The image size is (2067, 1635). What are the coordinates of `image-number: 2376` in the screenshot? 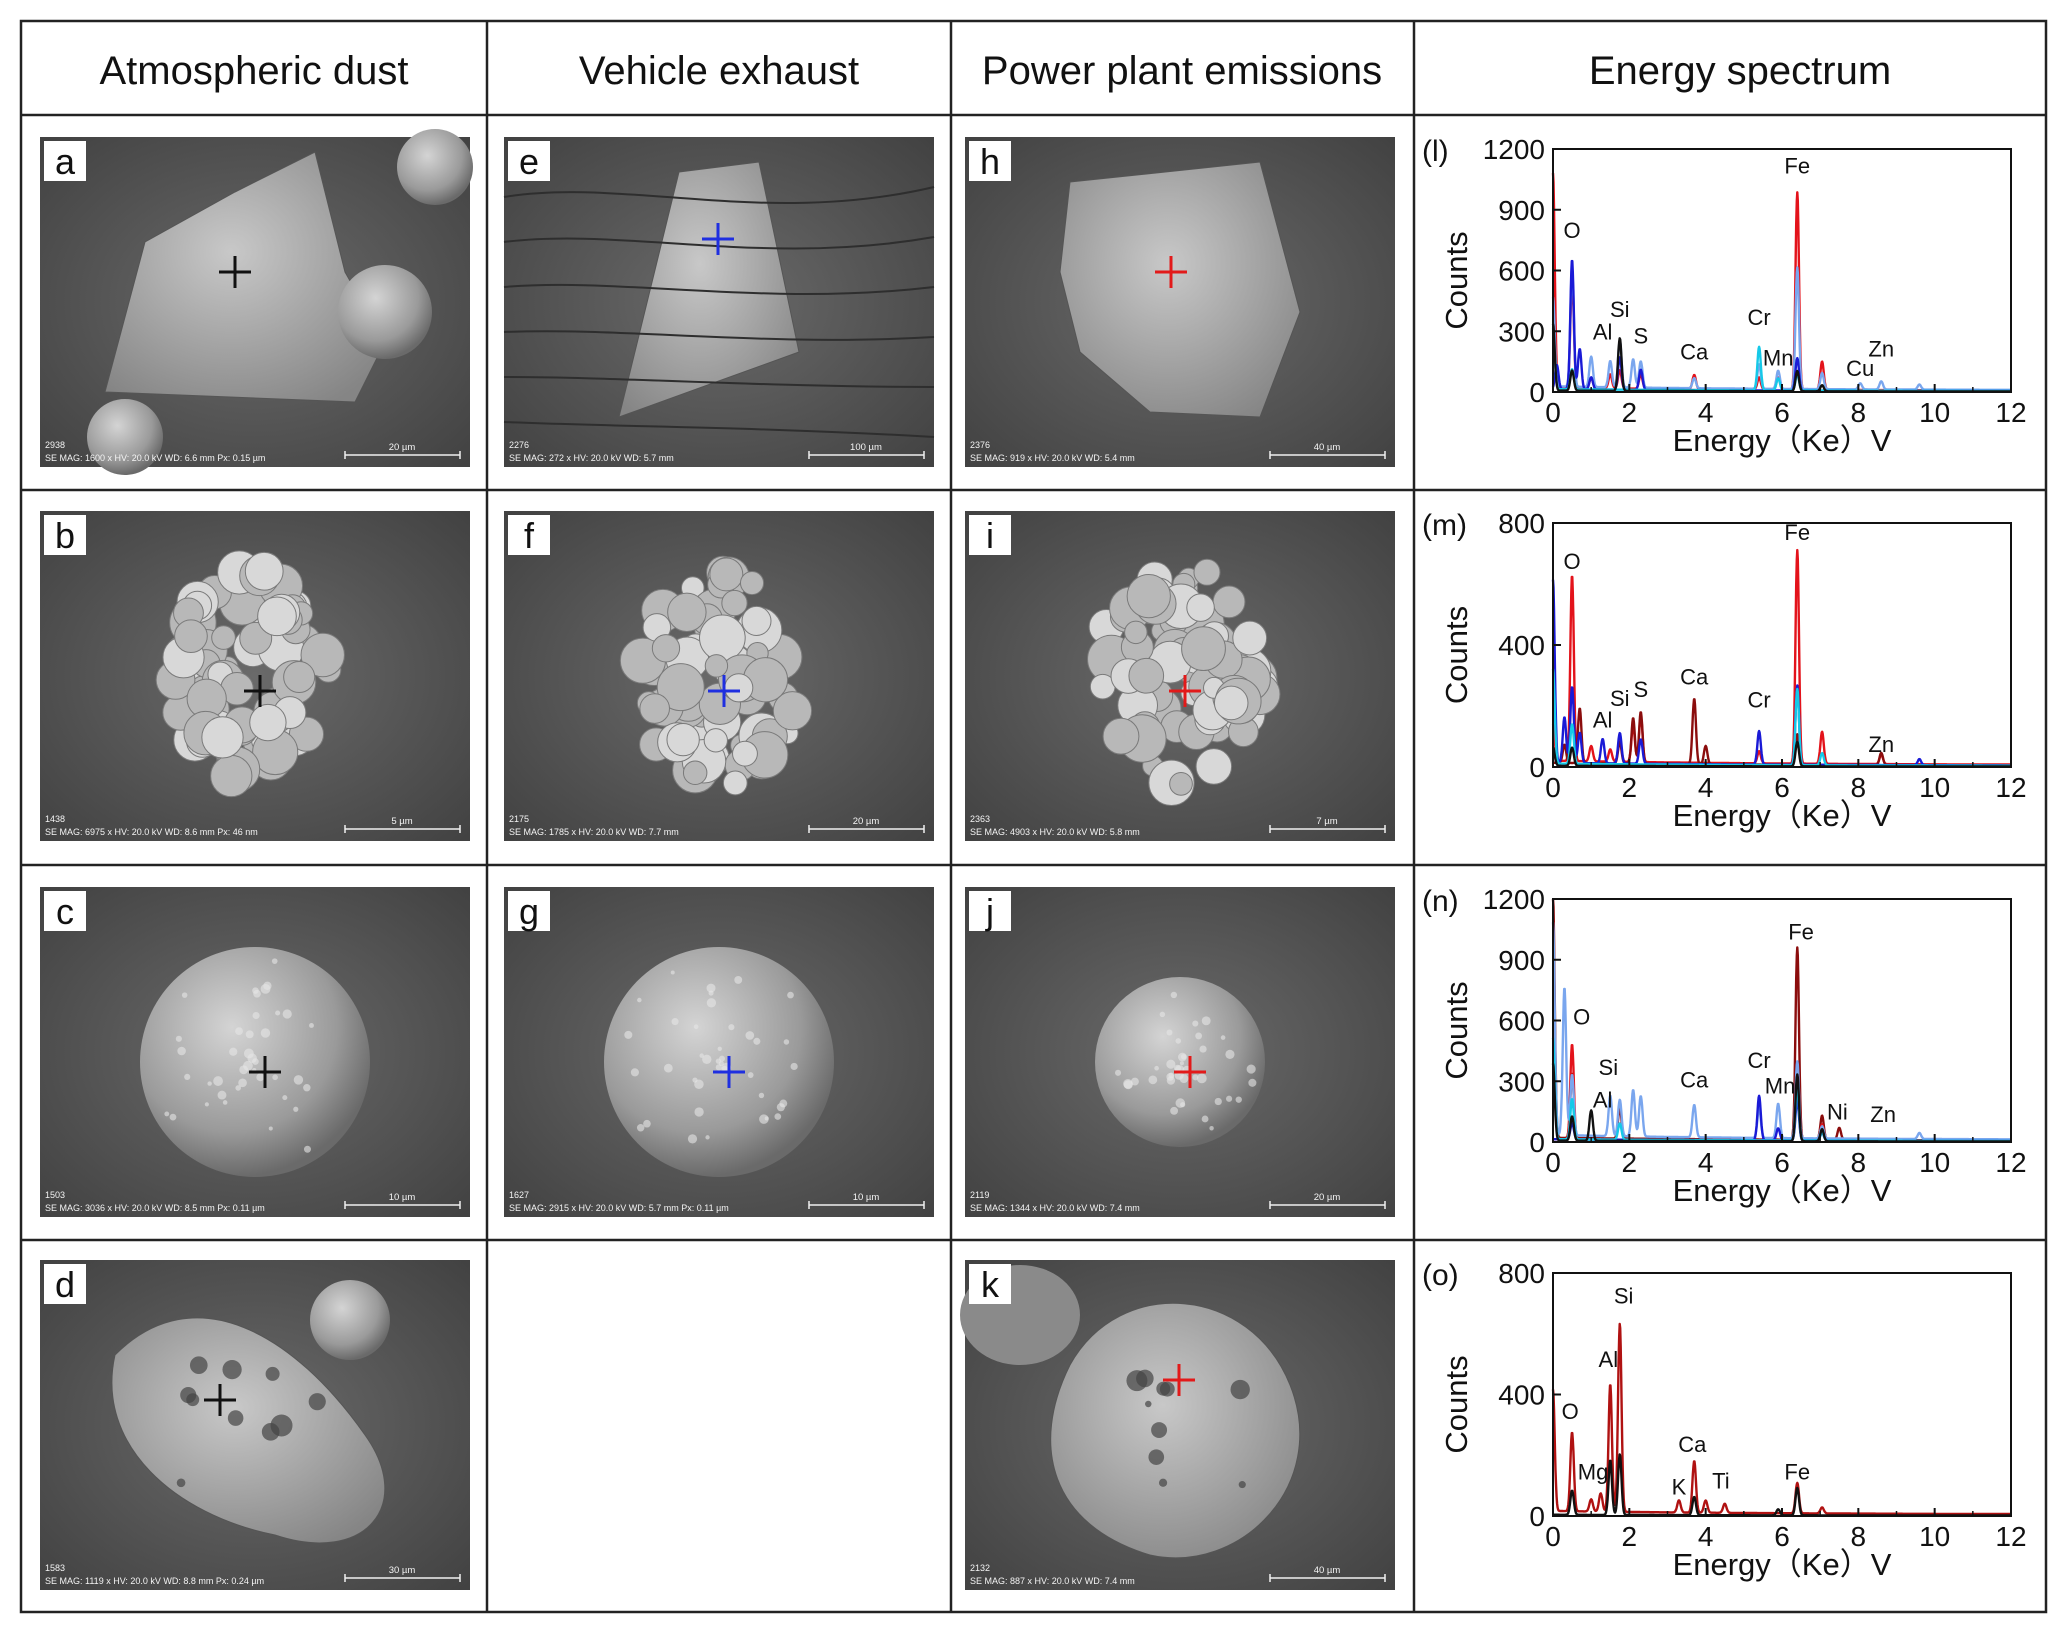 It's located at (980, 445).